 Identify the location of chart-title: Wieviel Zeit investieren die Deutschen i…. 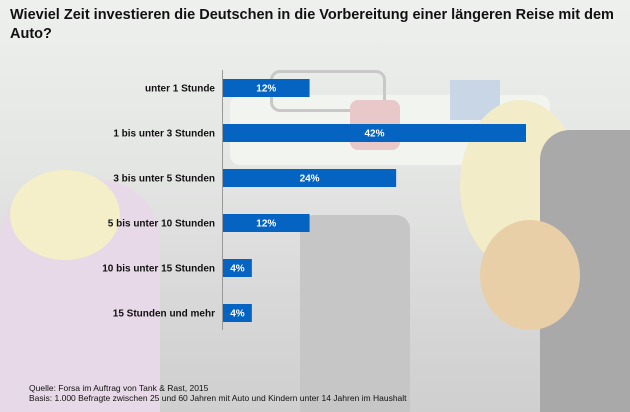
(312, 24).